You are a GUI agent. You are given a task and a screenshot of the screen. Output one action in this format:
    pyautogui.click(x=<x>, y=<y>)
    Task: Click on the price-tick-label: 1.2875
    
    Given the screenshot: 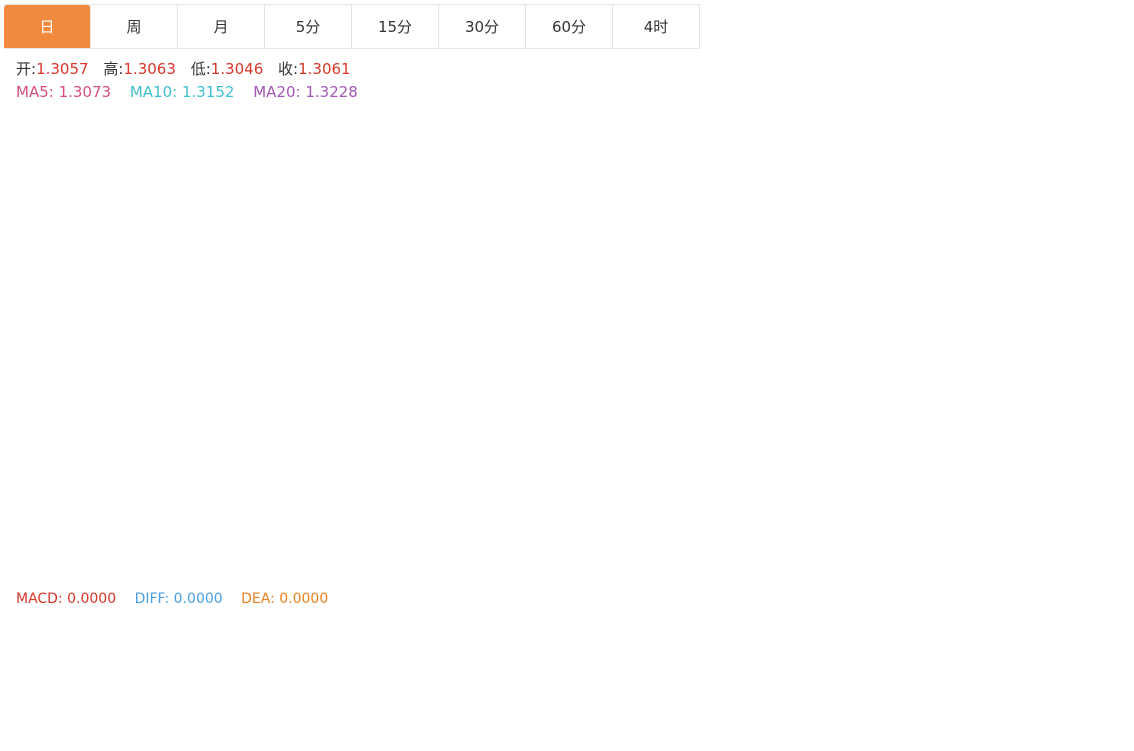 What is the action you would take?
    pyautogui.click(x=1071, y=450)
    